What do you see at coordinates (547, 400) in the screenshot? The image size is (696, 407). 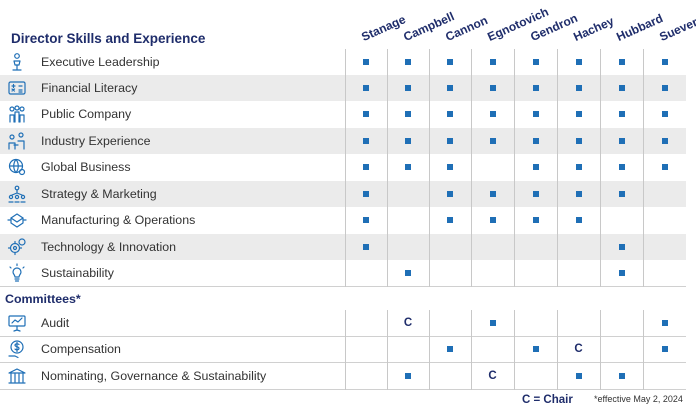 I see `chair-legend: C = Chair` at bounding box center [547, 400].